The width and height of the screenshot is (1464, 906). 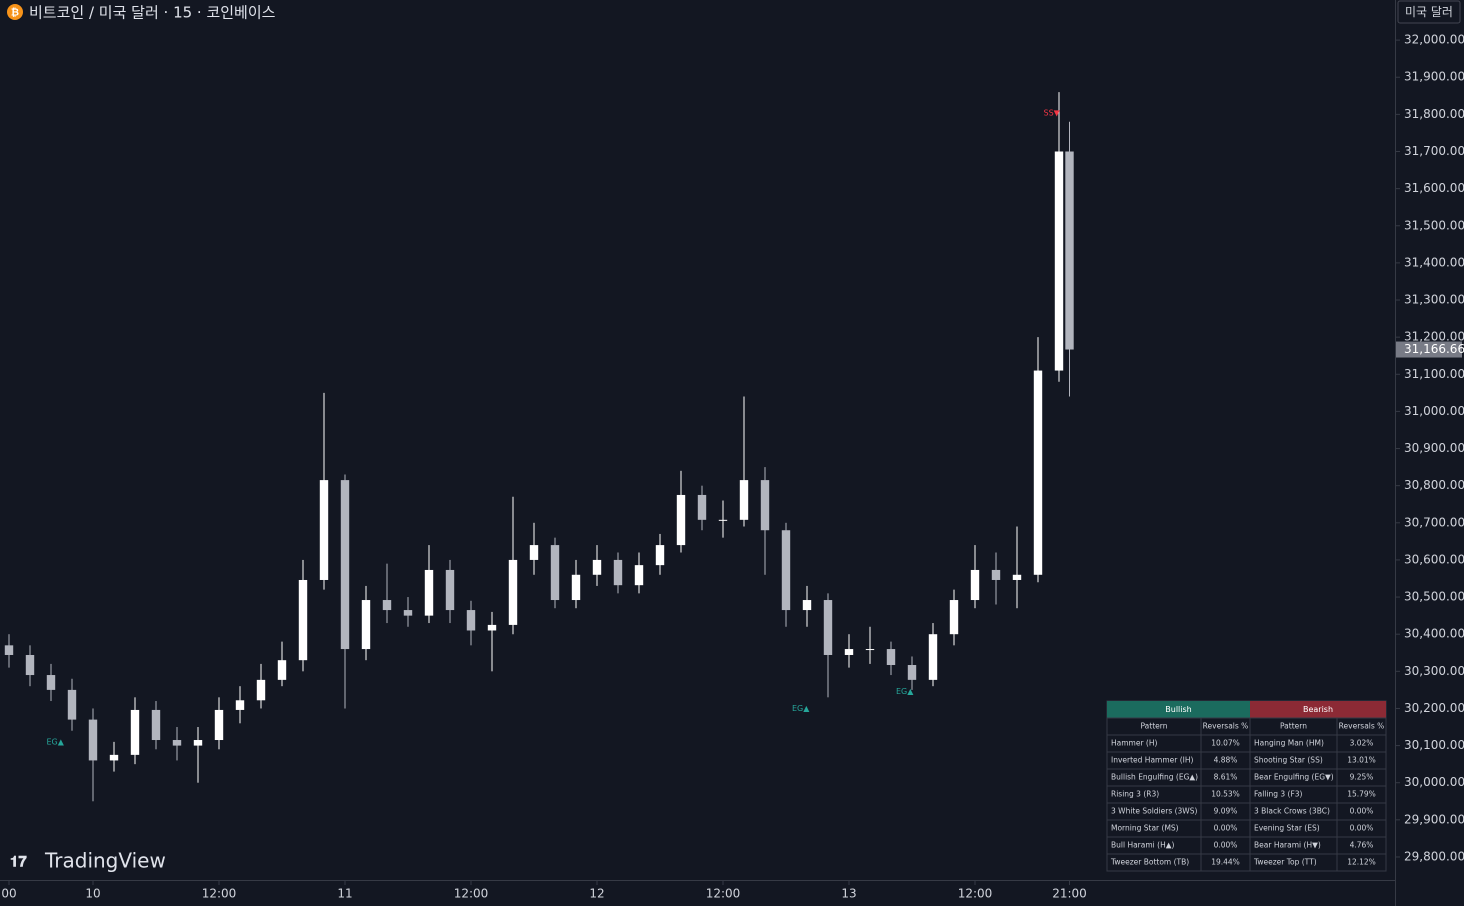 I want to click on brand: TradingView, so click(x=105, y=861).